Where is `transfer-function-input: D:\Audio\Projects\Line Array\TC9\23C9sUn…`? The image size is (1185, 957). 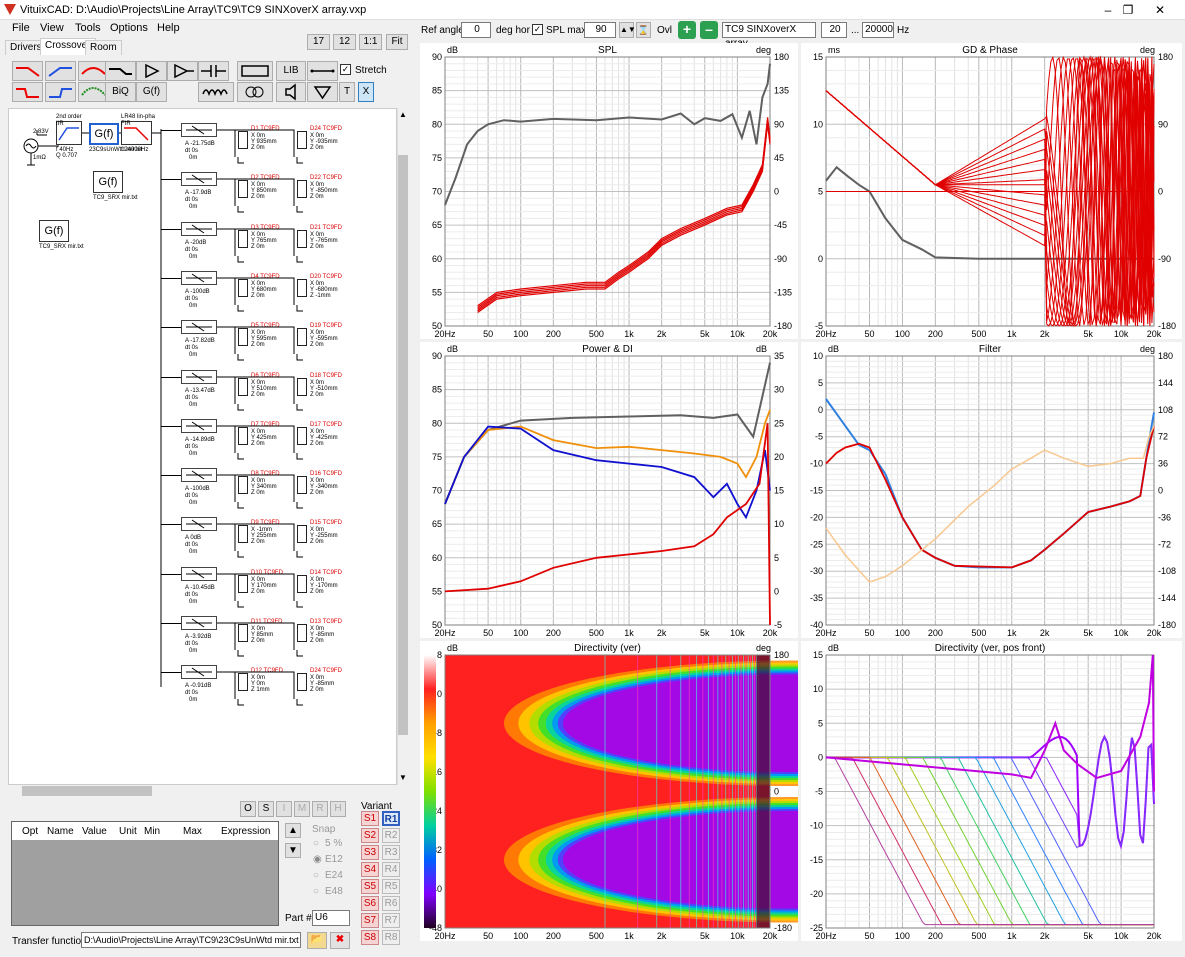 transfer-function-input: D:\Audio\Projects\Line Array\TC9\23C9sUn… is located at coordinates (191, 940).